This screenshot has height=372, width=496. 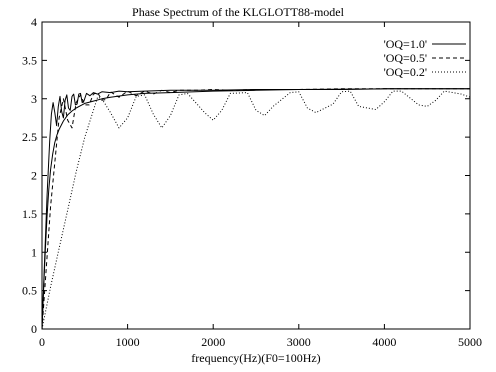 I want to click on x-tick-label: 5000, so click(x=470, y=342).